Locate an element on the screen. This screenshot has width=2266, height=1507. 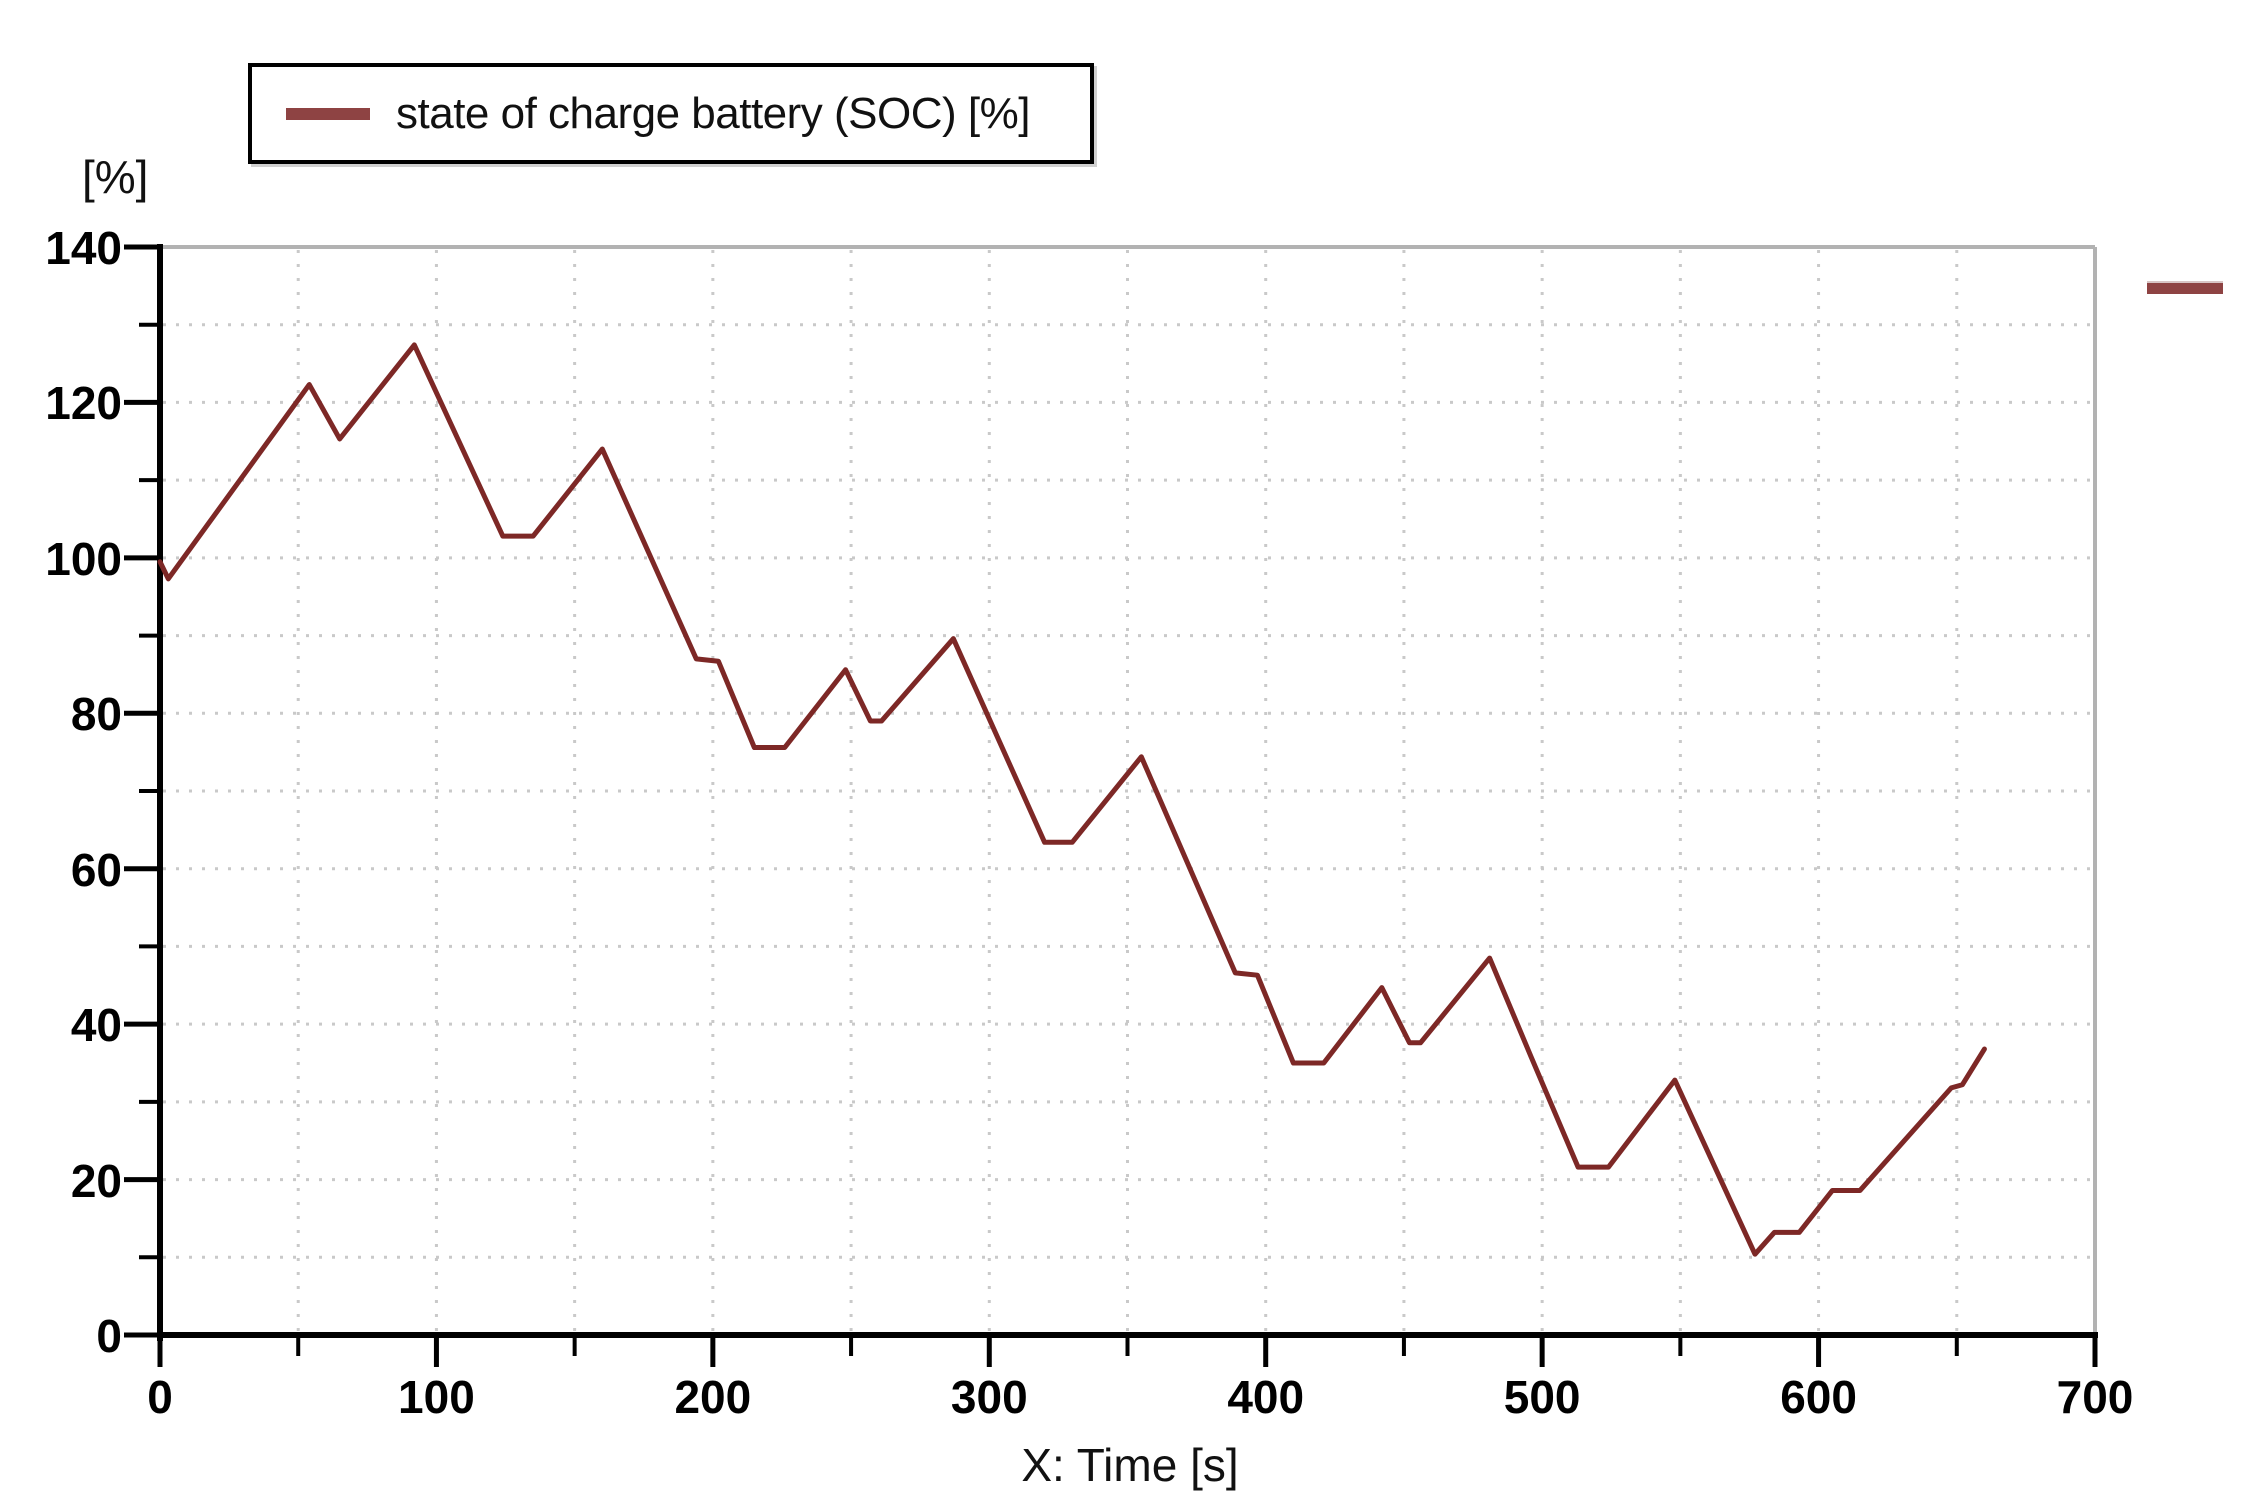
x-tick-label: 0 is located at coordinates (160, 1397).